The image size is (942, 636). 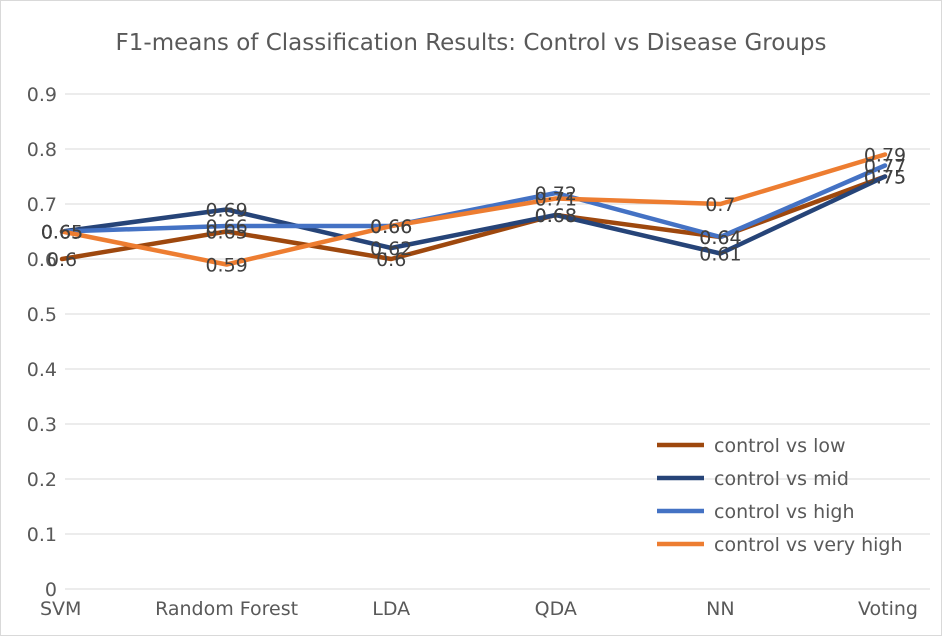 I want to click on x-tick-label: NN, so click(x=720, y=609).